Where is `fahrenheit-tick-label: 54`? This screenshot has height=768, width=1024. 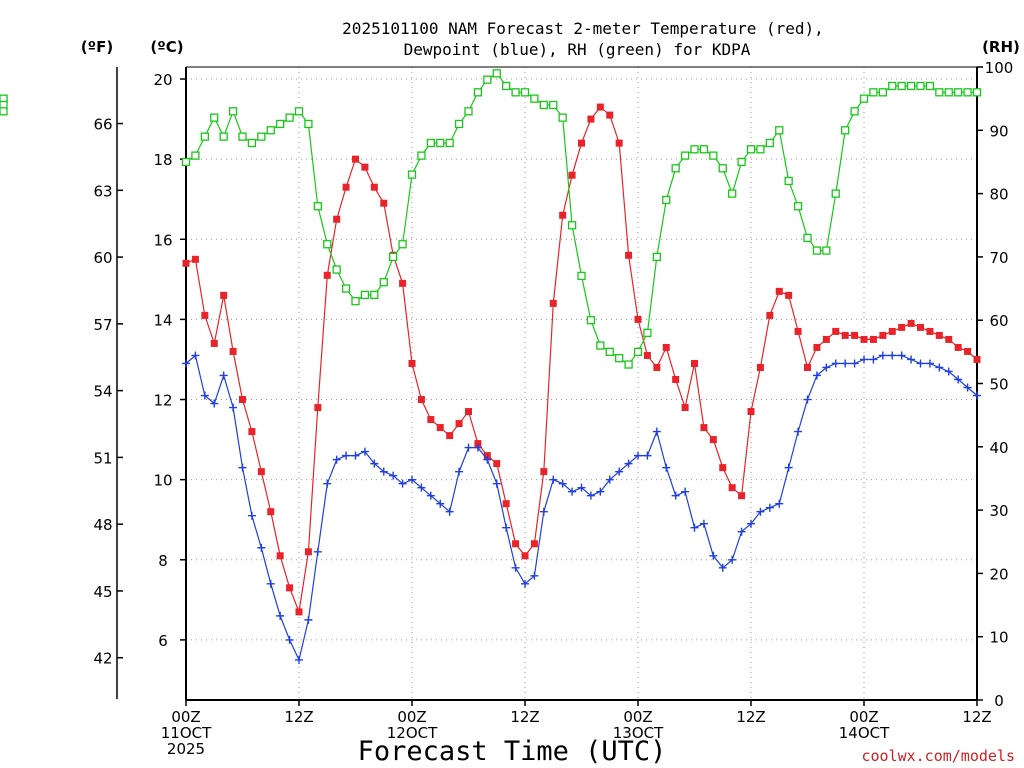
fahrenheit-tick-label: 54 is located at coordinates (102, 392).